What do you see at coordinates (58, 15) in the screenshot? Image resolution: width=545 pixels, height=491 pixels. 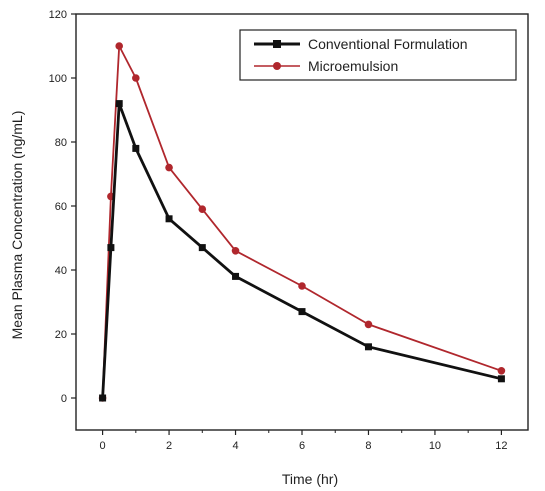 I see `y-tick-label: 120` at bounding box center [58, 15].